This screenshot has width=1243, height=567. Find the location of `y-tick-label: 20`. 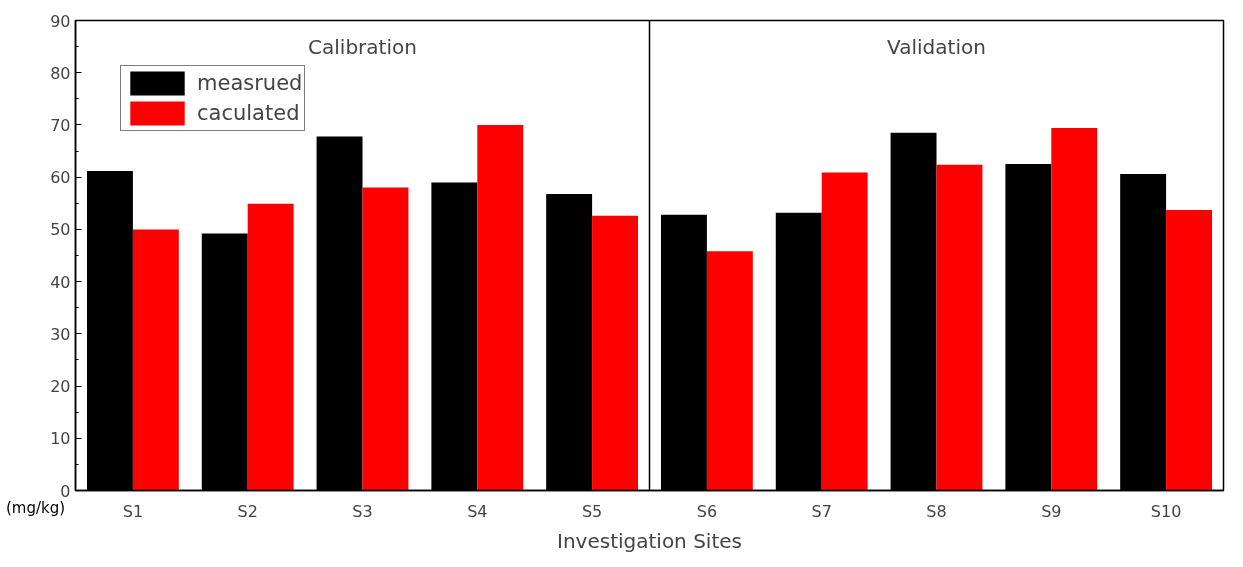

y-tick-label: 20 is located at coordinates (60, 387).